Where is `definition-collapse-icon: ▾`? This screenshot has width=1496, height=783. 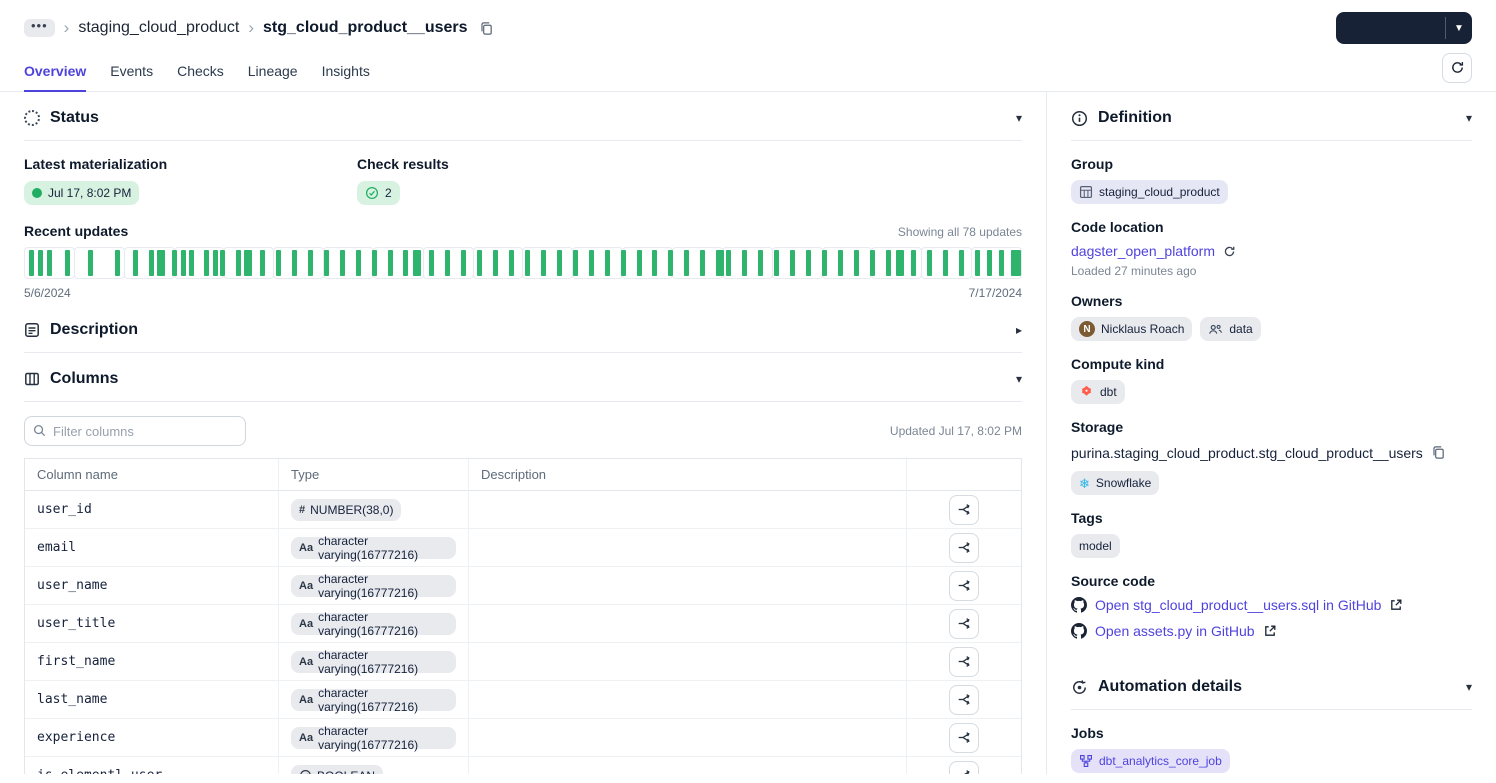
definition-collapse-icon: ▾ is located at coordinates (1468, 118).